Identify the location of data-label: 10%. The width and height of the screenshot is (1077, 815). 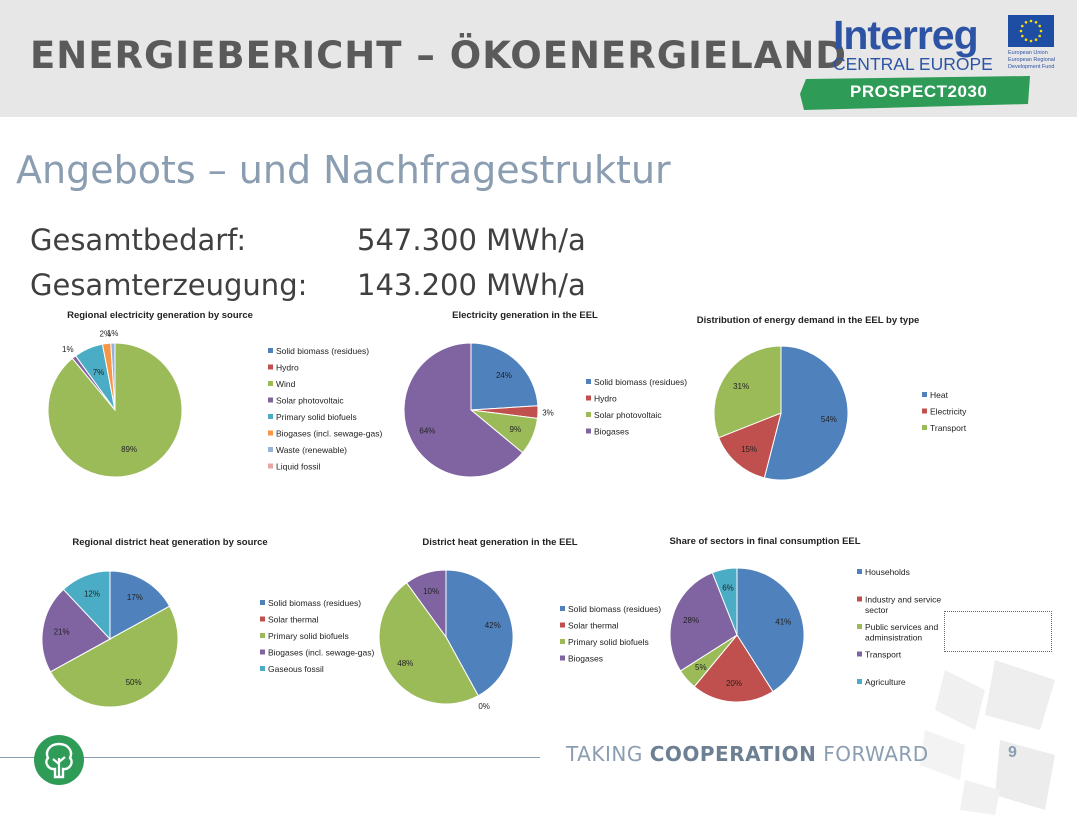
(431, 591).